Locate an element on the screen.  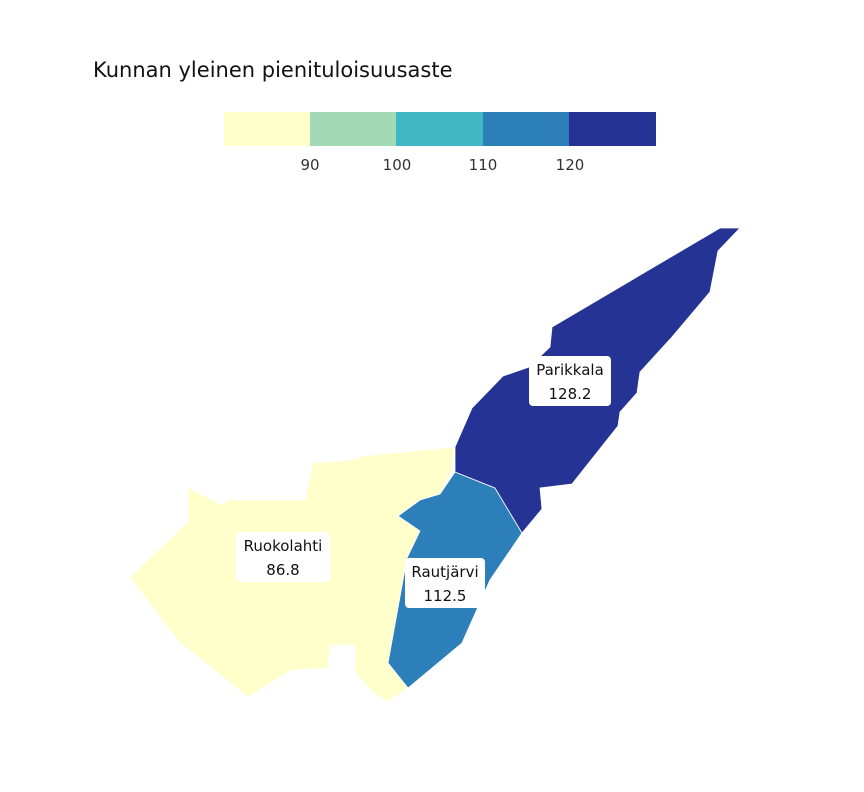
label-parikkala: Parikkala 128.2 is located at coordinates (570, 381).